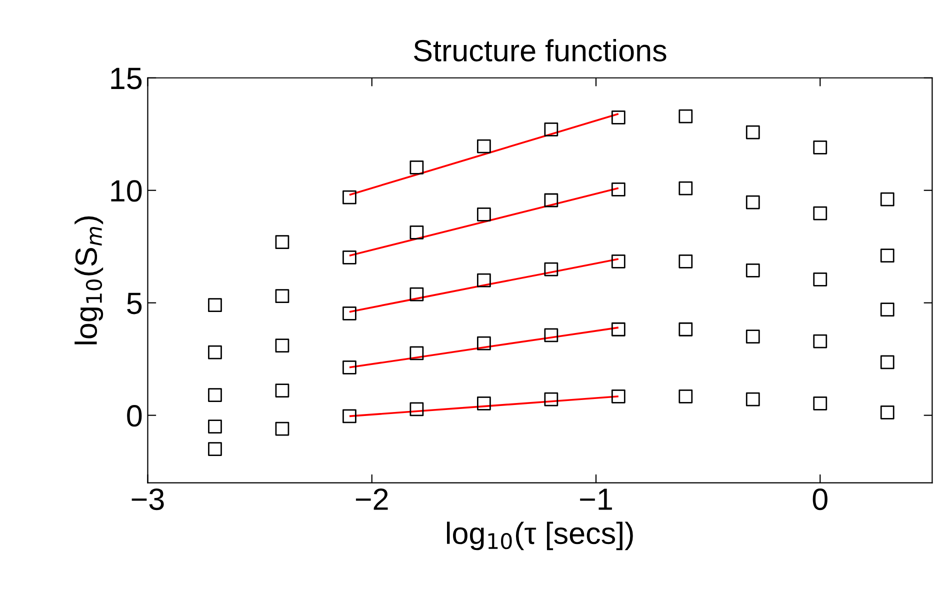  I want to click on x-tick-label: 0, so click(820, 499).